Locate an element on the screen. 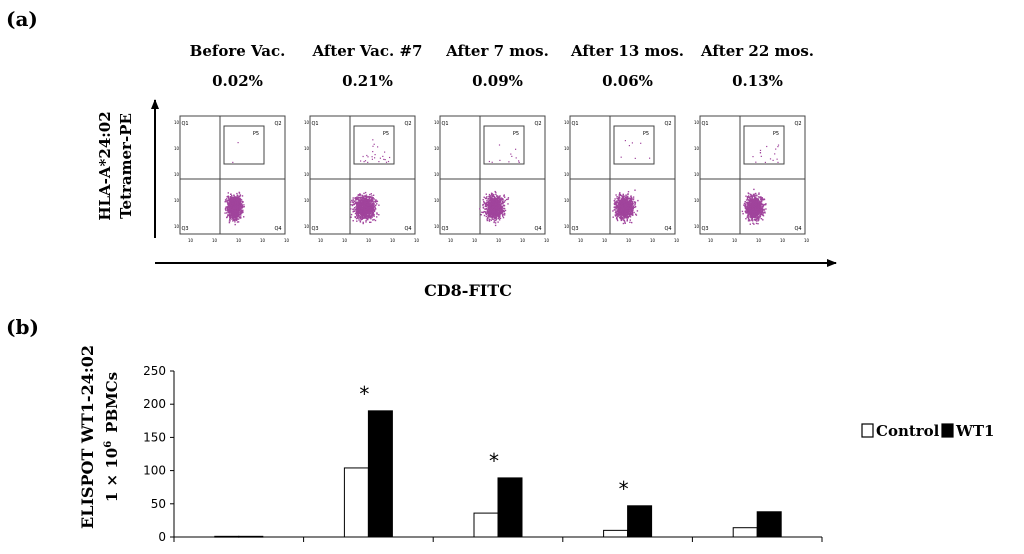  chart-y-tick-label: 0 is located at coordinates (162, 537).